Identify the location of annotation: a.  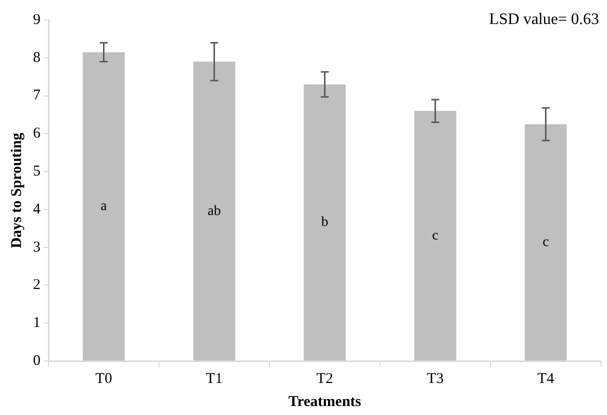
(104, 206).